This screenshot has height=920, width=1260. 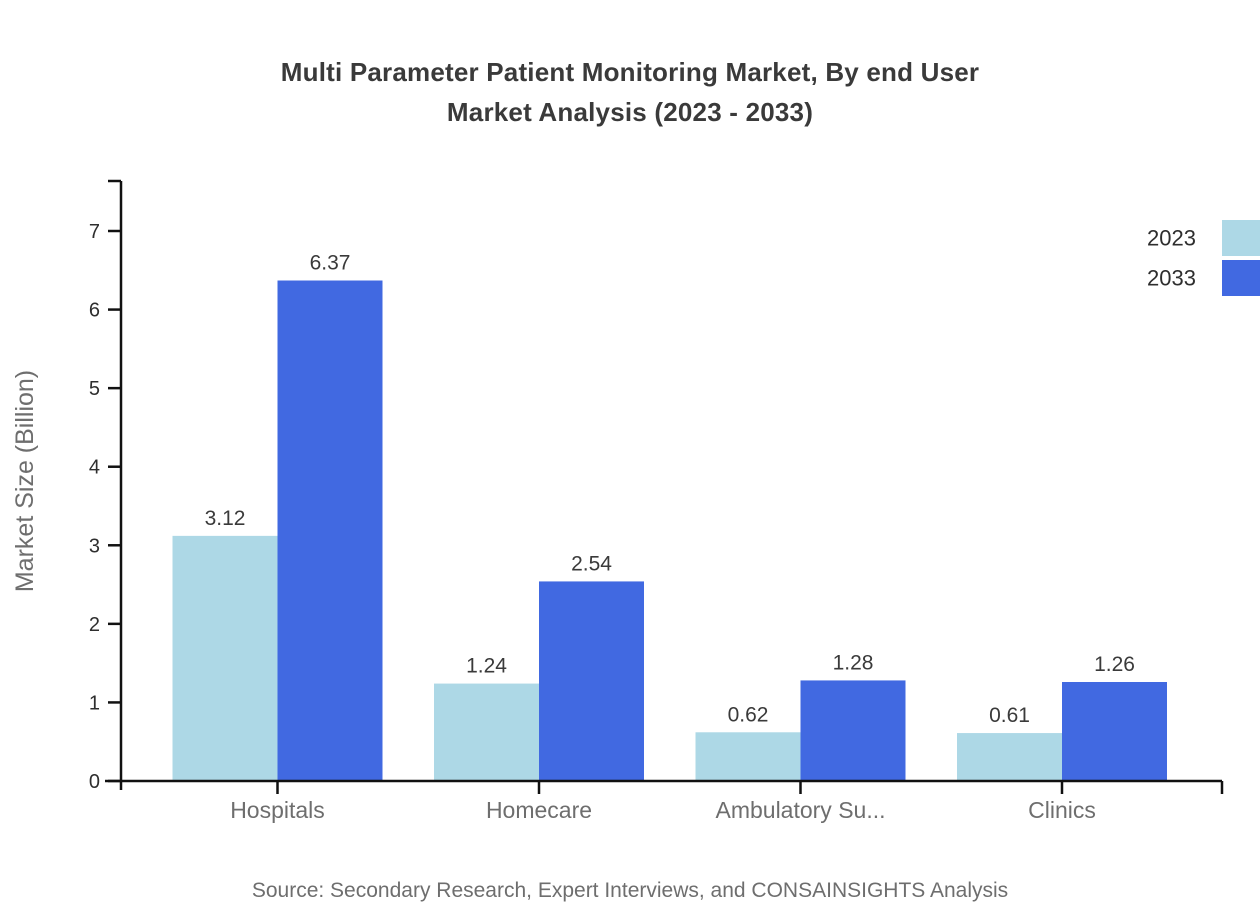 What do you see at coordinates (94, 232) in the screenshot?
I see `y-tick-label-7: 7` at bounding box center [94, 232].